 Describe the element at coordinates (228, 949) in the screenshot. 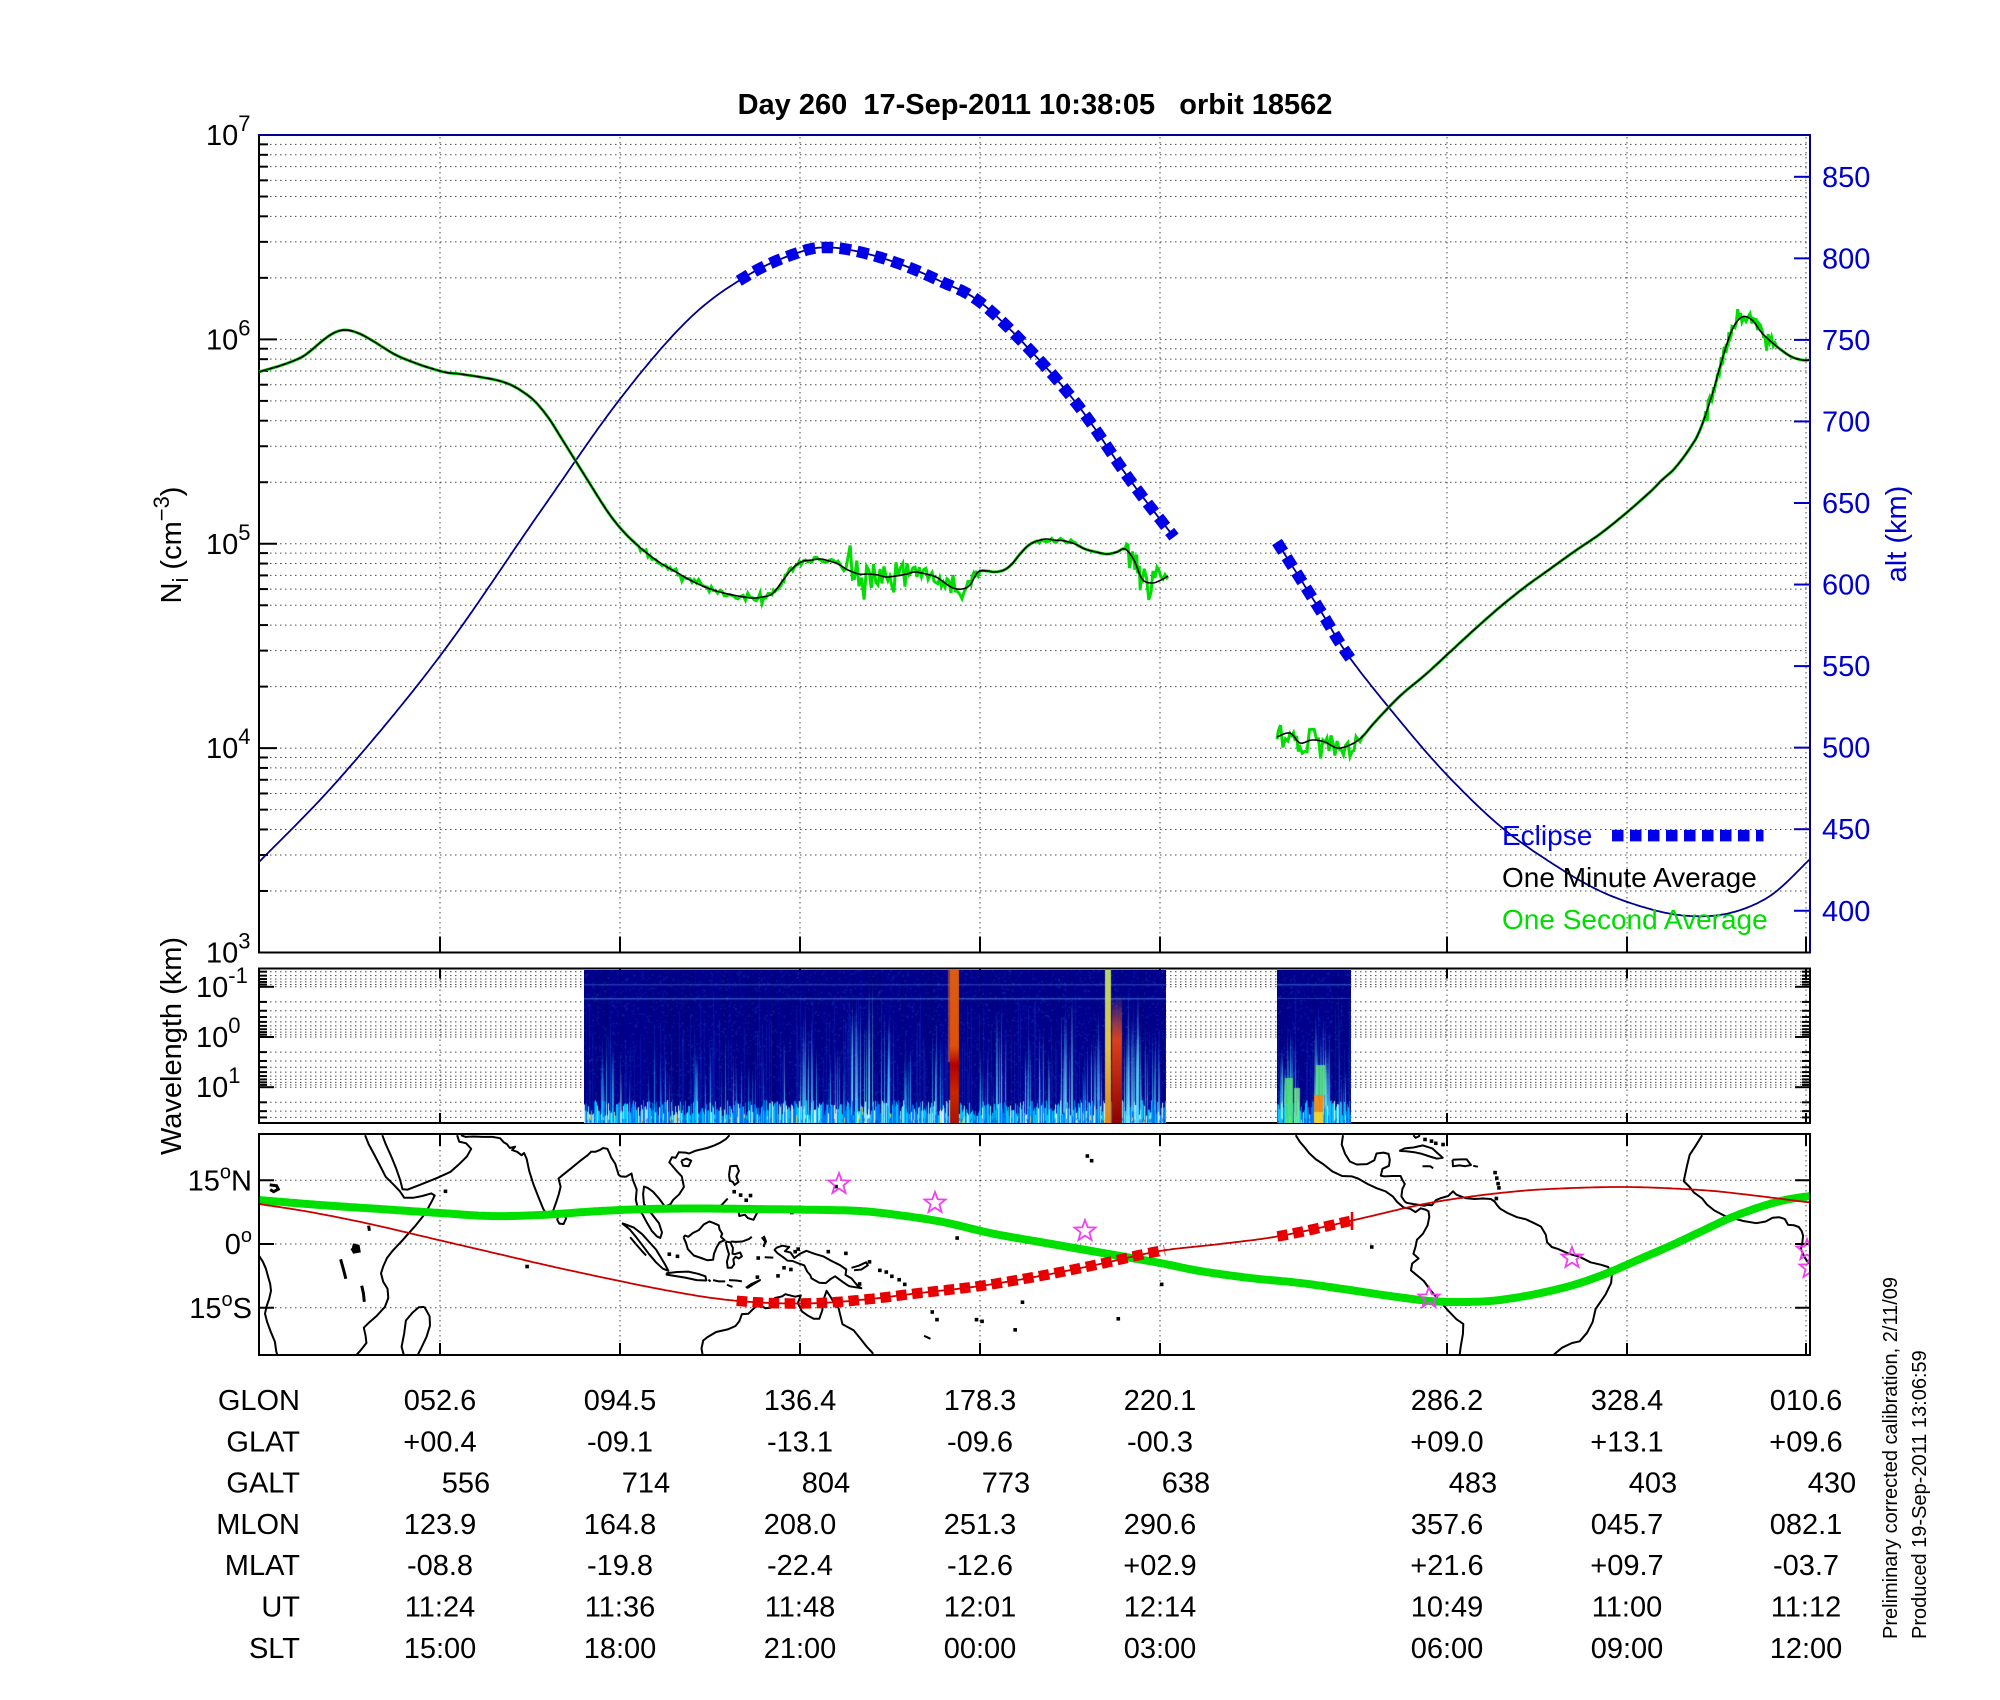

I see `svg-text: 10³` at that location.